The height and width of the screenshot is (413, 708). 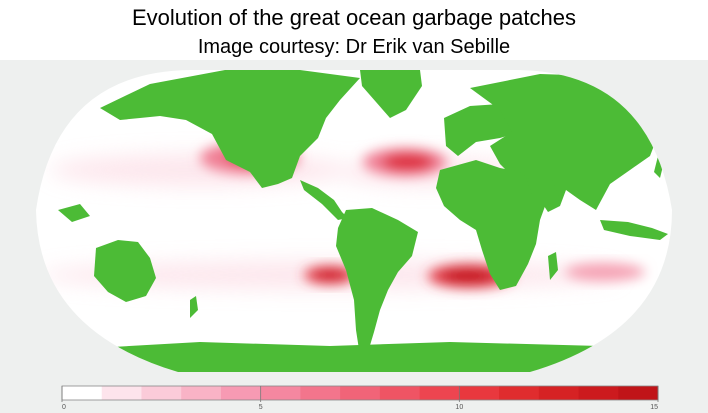 I want to click on colorbar-tick-label: 10, so click(x=459, y=407).